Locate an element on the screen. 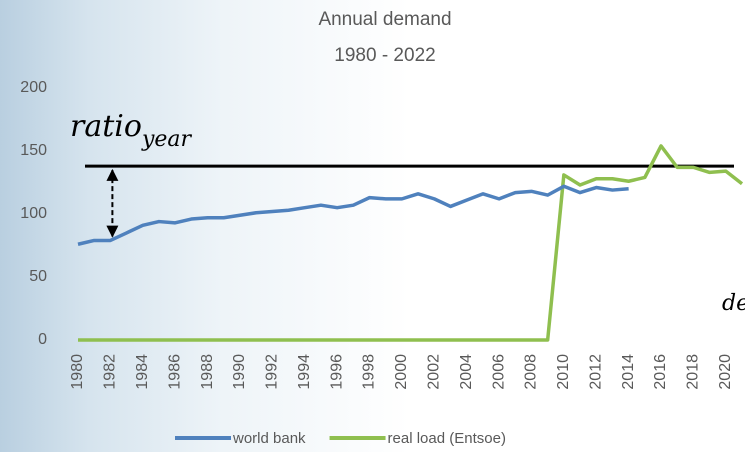  legend-label: real load (Entsoe) is located at coordinates (447, 438).